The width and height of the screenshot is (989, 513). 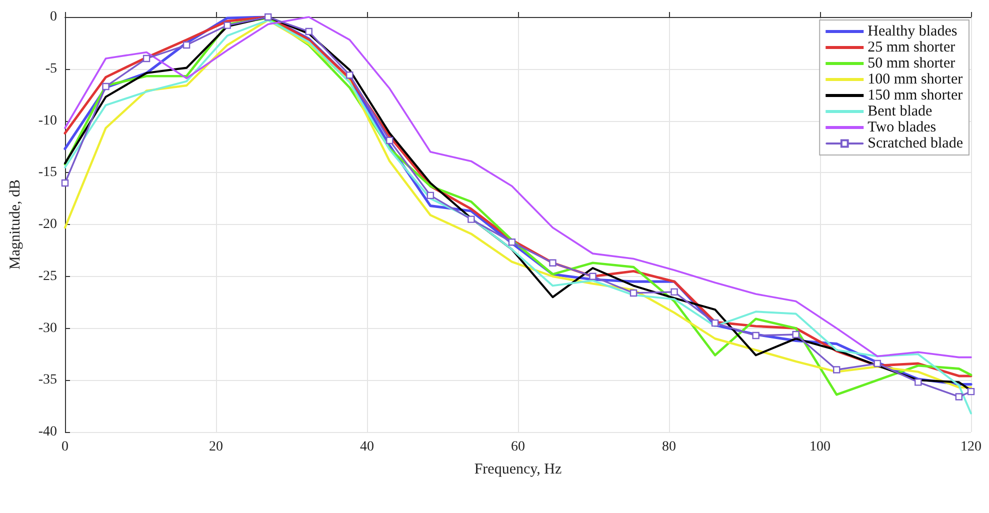 I want to click on legend-label: Bent blade, so click(x=900, y=112).